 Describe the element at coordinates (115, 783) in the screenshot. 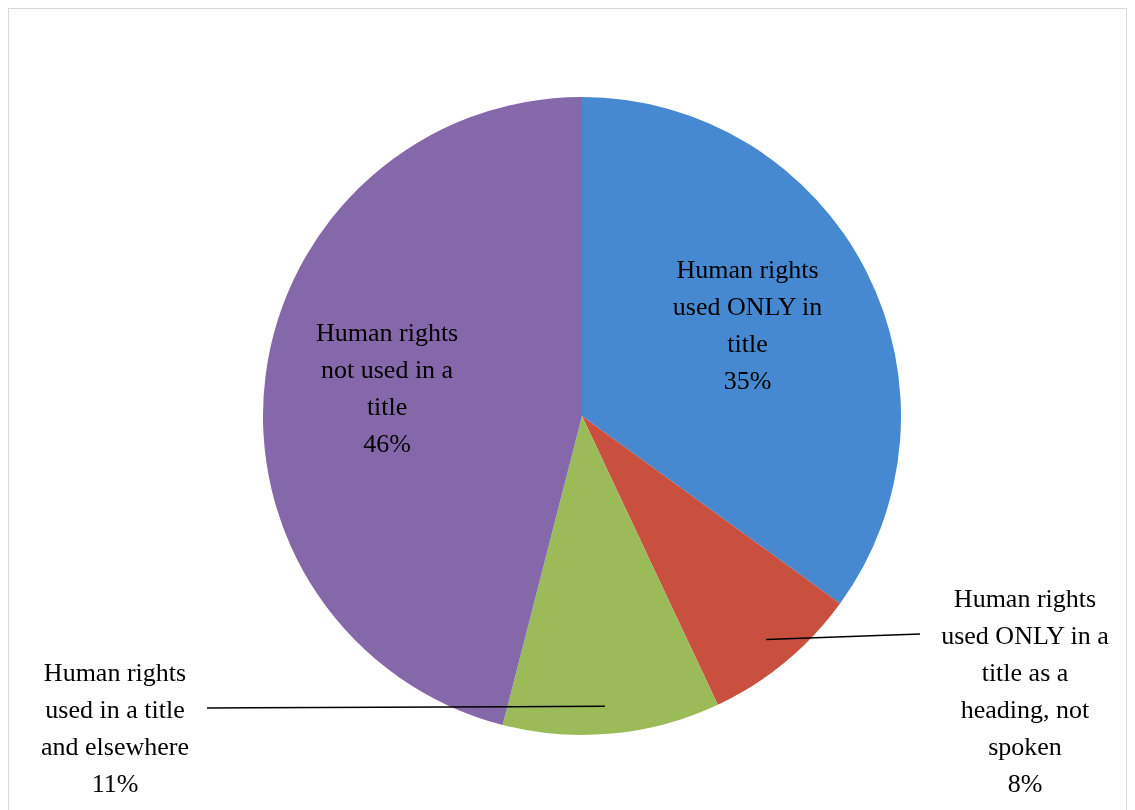

I see `data-label: 11%` at that location.